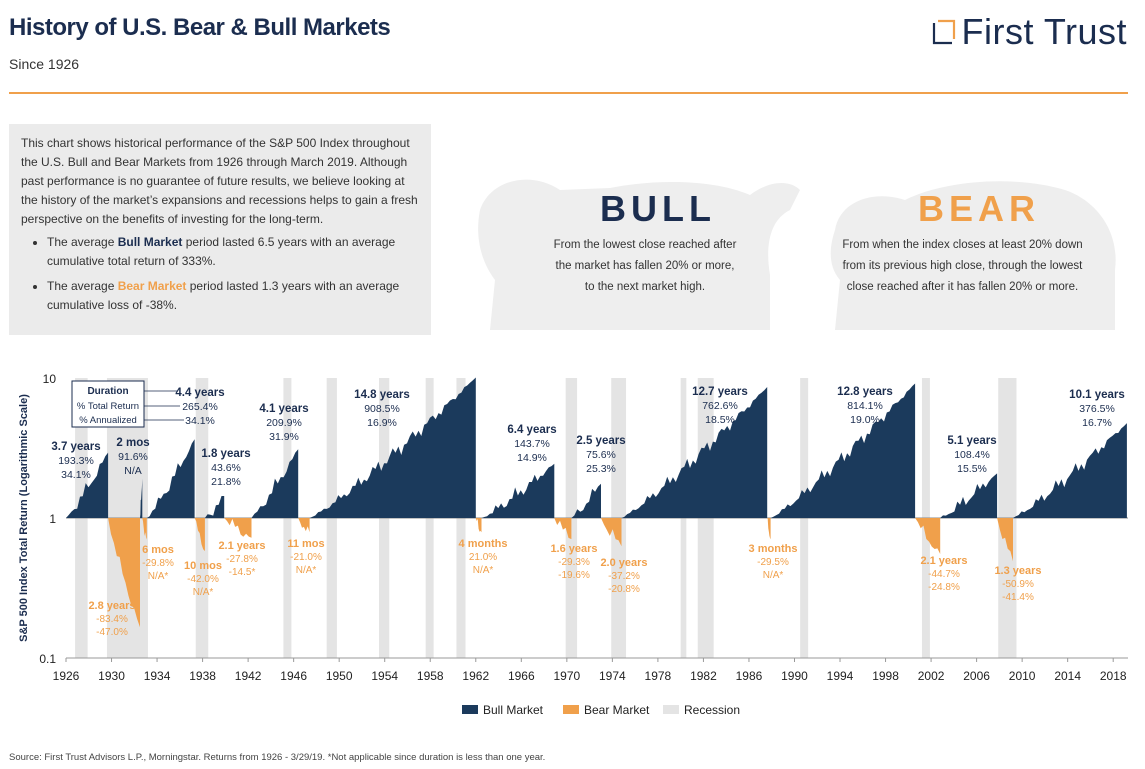 The image size is (1145, 769). What do you see at coordinates (658, 676) in the screenshot?
I see `x-tick-label: 1978` at bounding box center [658, 676].